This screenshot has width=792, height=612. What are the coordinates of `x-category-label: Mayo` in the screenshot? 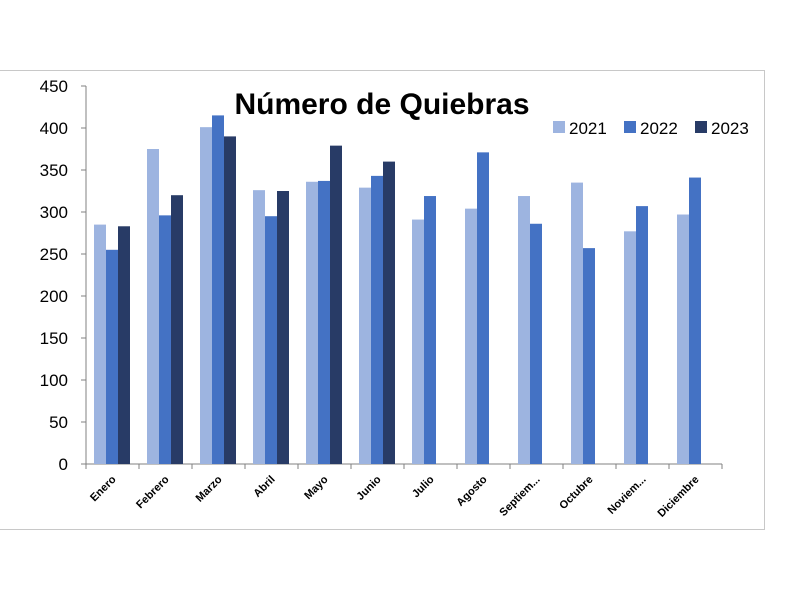 It's located at (316, 487).